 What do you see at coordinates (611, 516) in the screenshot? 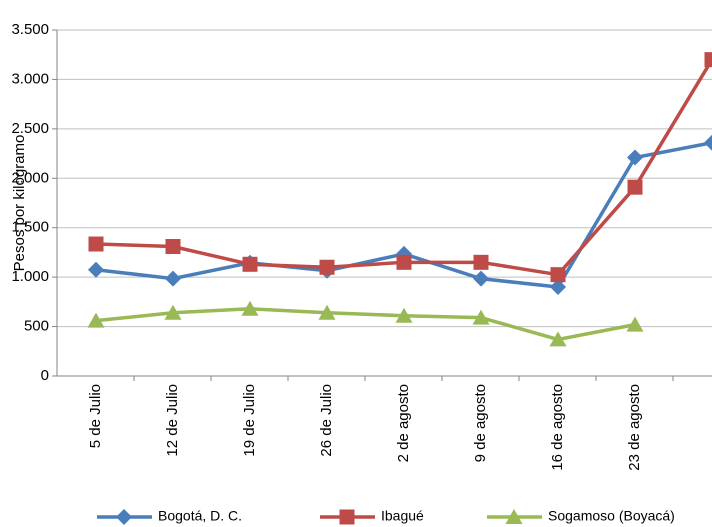
I see `legend-label: Sogamoso (Boyacá)` at bounding box center [611, 516].